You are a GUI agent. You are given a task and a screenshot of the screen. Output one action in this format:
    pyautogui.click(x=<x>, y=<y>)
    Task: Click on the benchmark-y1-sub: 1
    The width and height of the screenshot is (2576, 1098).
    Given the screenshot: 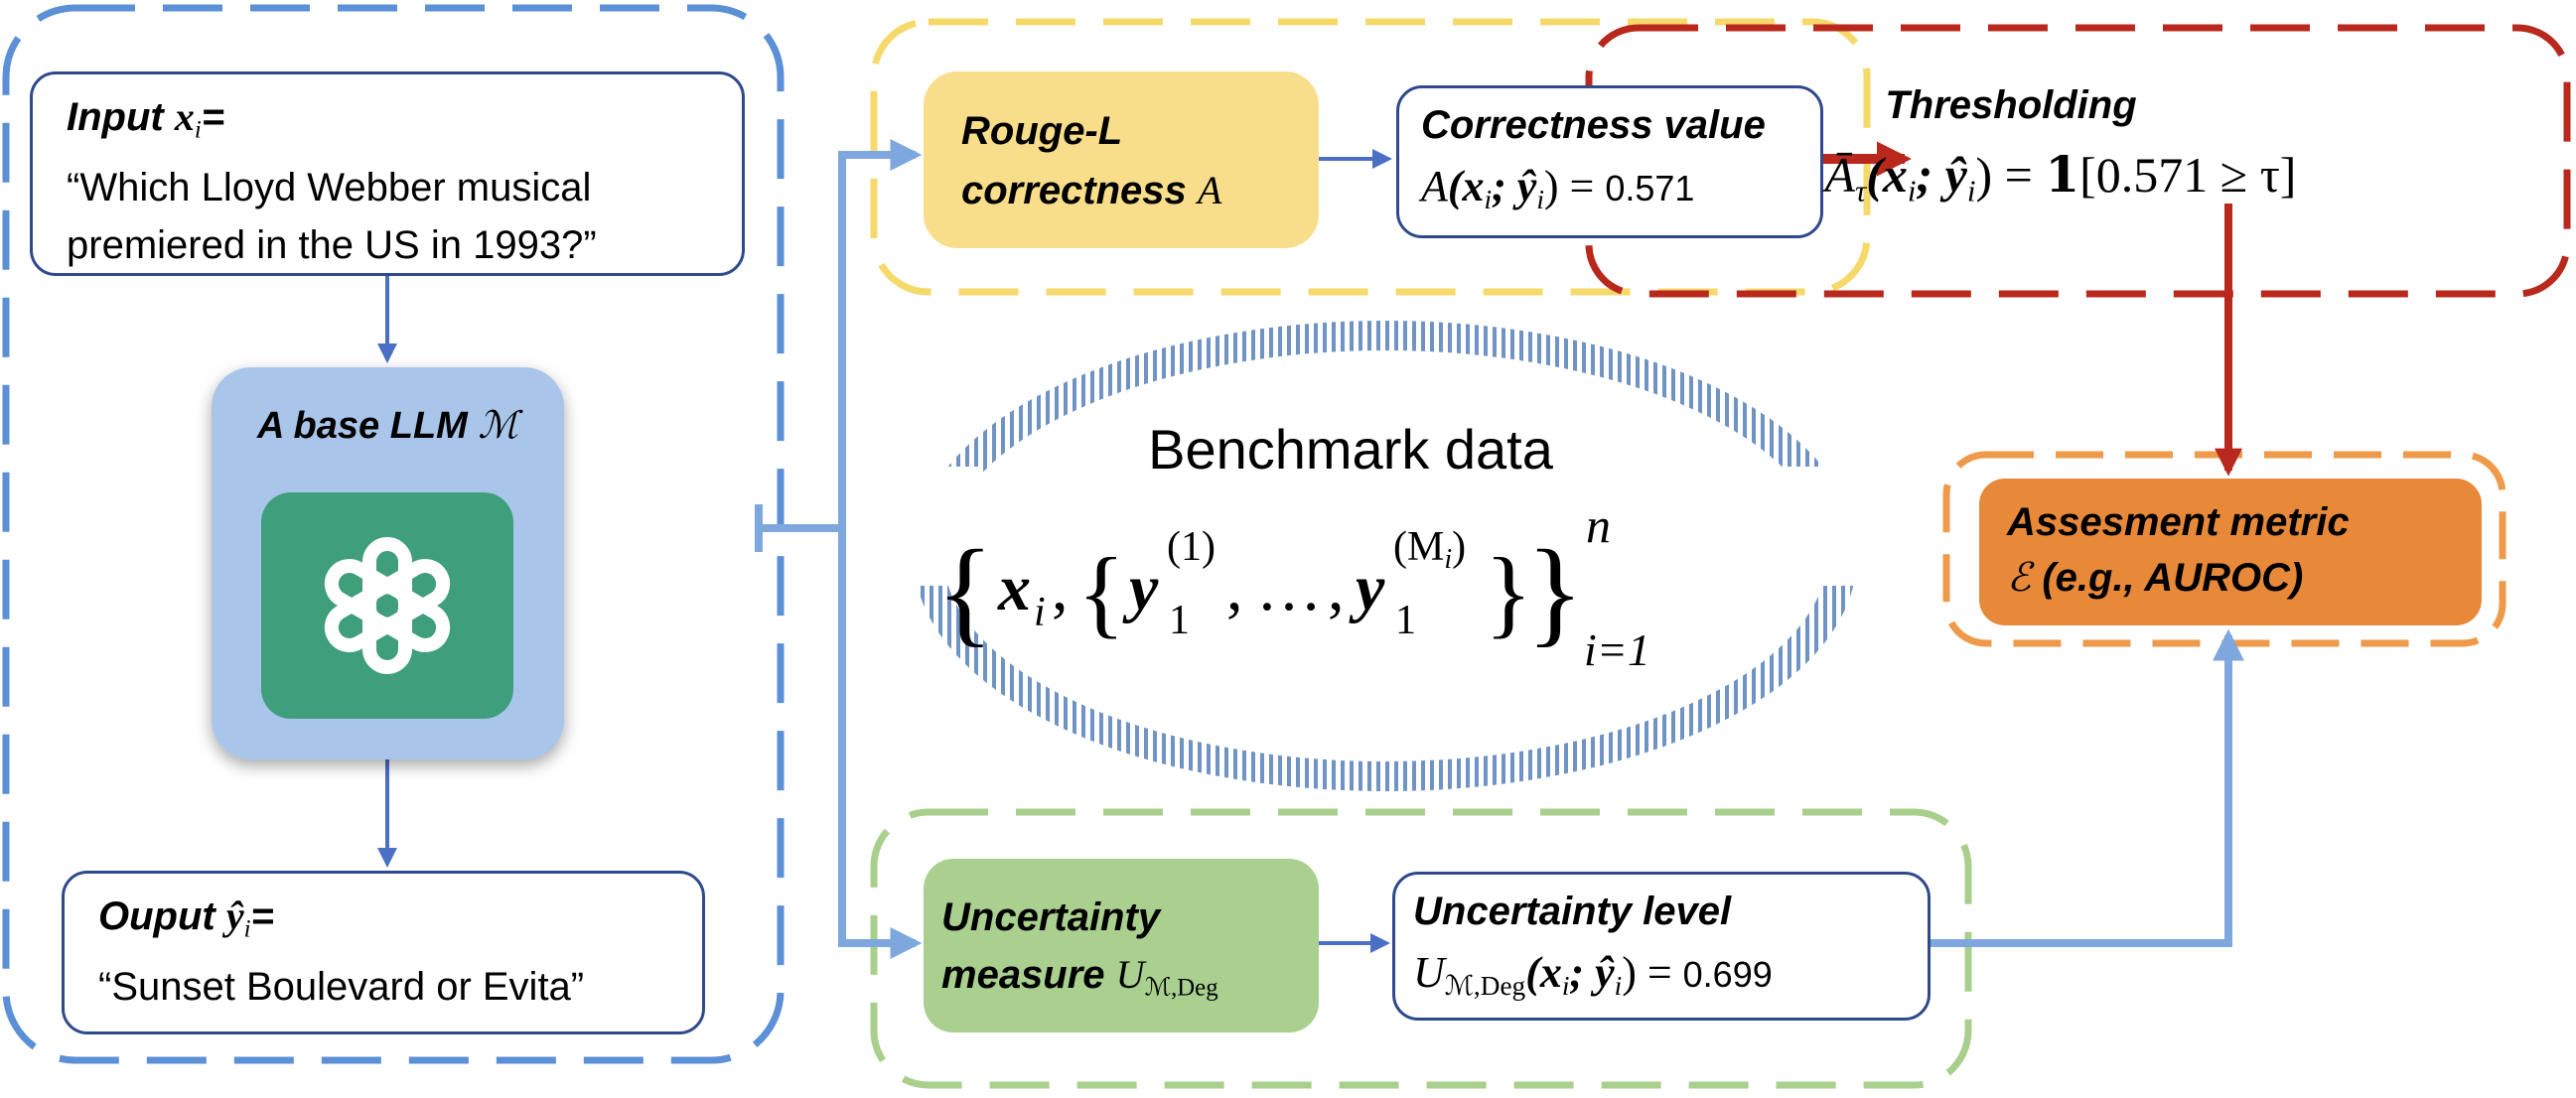 What is the action you would take?
    pyautogui.click(x=1179, y=620)
    